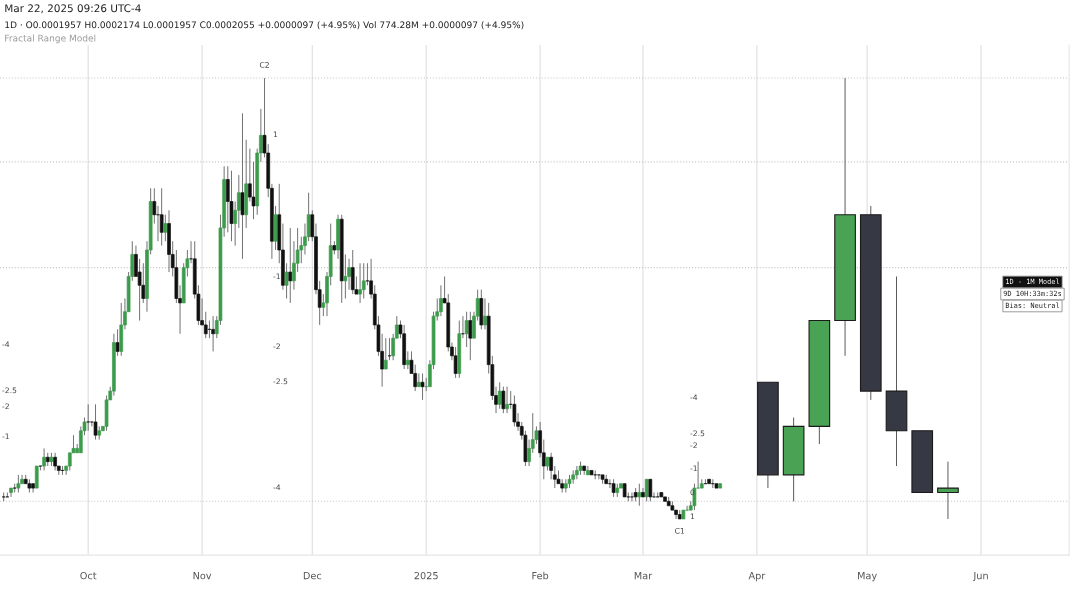 The width and height of the screenshot is (1080, 608). Describe the element at coordinates (867, 577) in the screenshot. I see `x-tick-label: May` at that location.